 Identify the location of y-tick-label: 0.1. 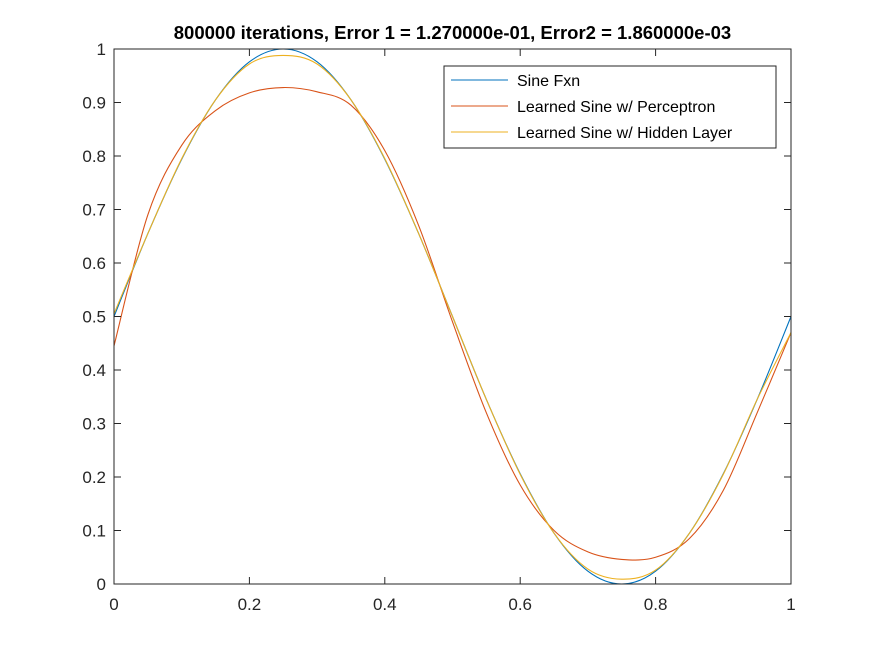
(94, 531).